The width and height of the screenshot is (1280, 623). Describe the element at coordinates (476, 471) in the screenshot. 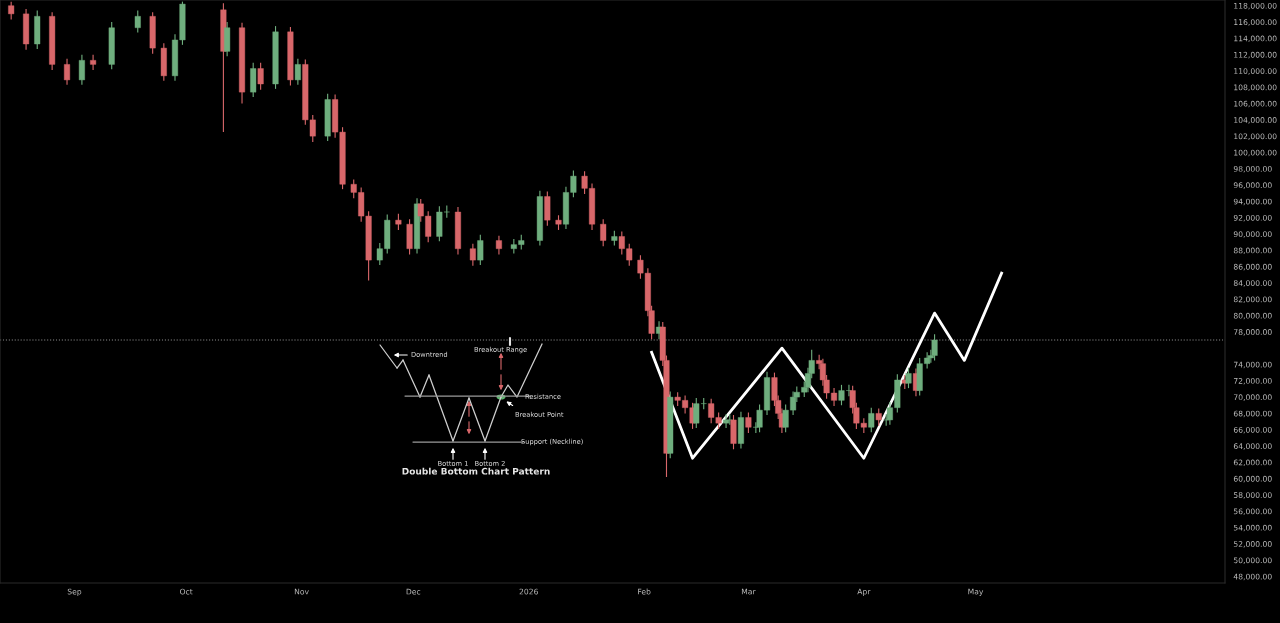

I see `annotation: Double Bottom Chart Pattern` at that location.